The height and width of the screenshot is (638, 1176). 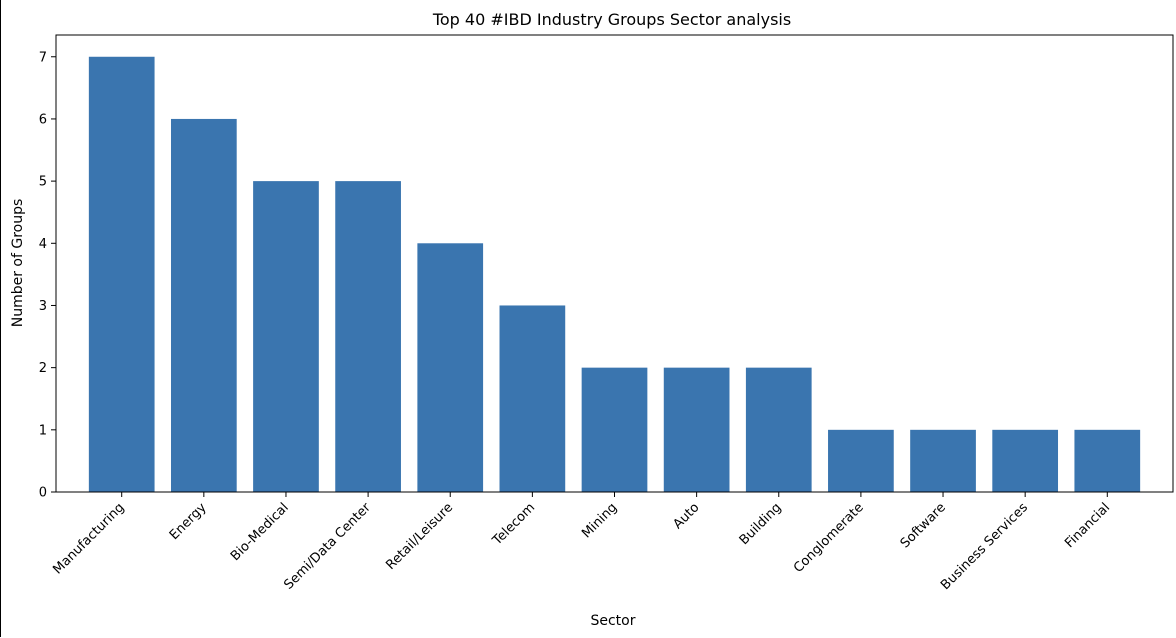 I want to click on bar-auto, so click(x=696, y=429).